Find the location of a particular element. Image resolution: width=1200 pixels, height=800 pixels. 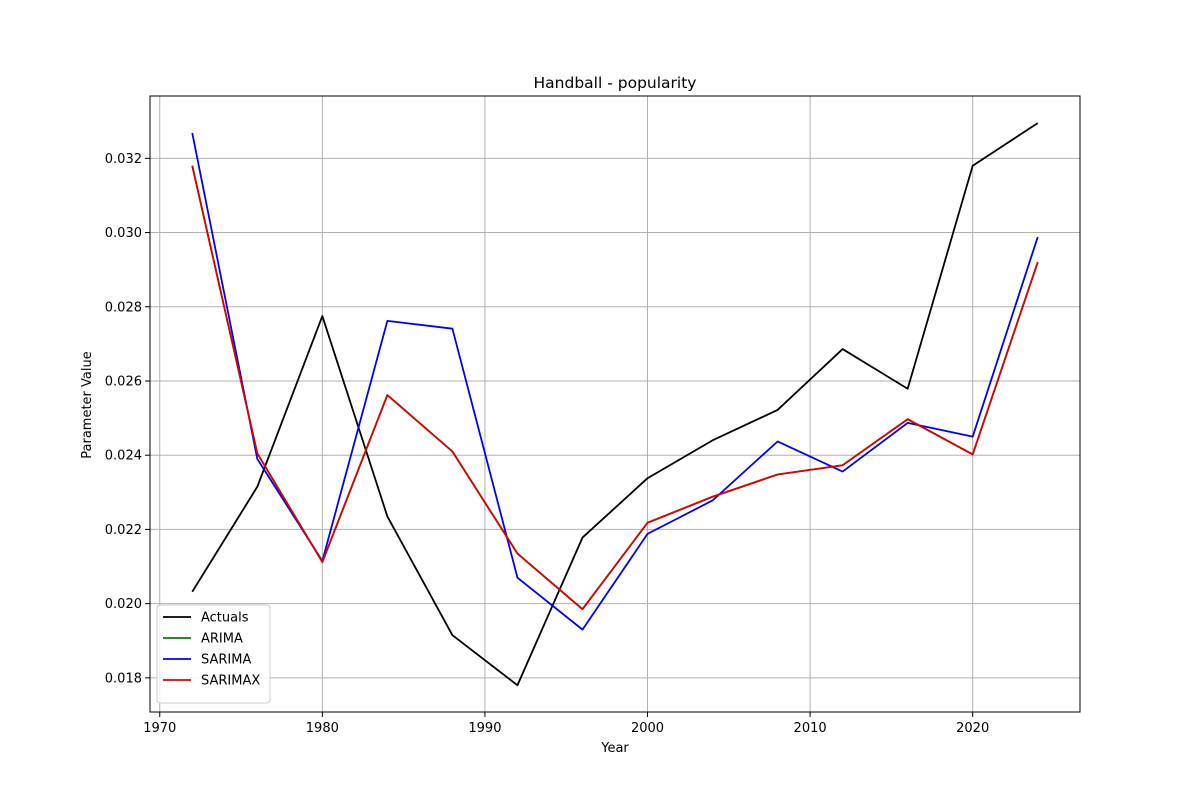

legend-box is located at coordinates (213, 654).